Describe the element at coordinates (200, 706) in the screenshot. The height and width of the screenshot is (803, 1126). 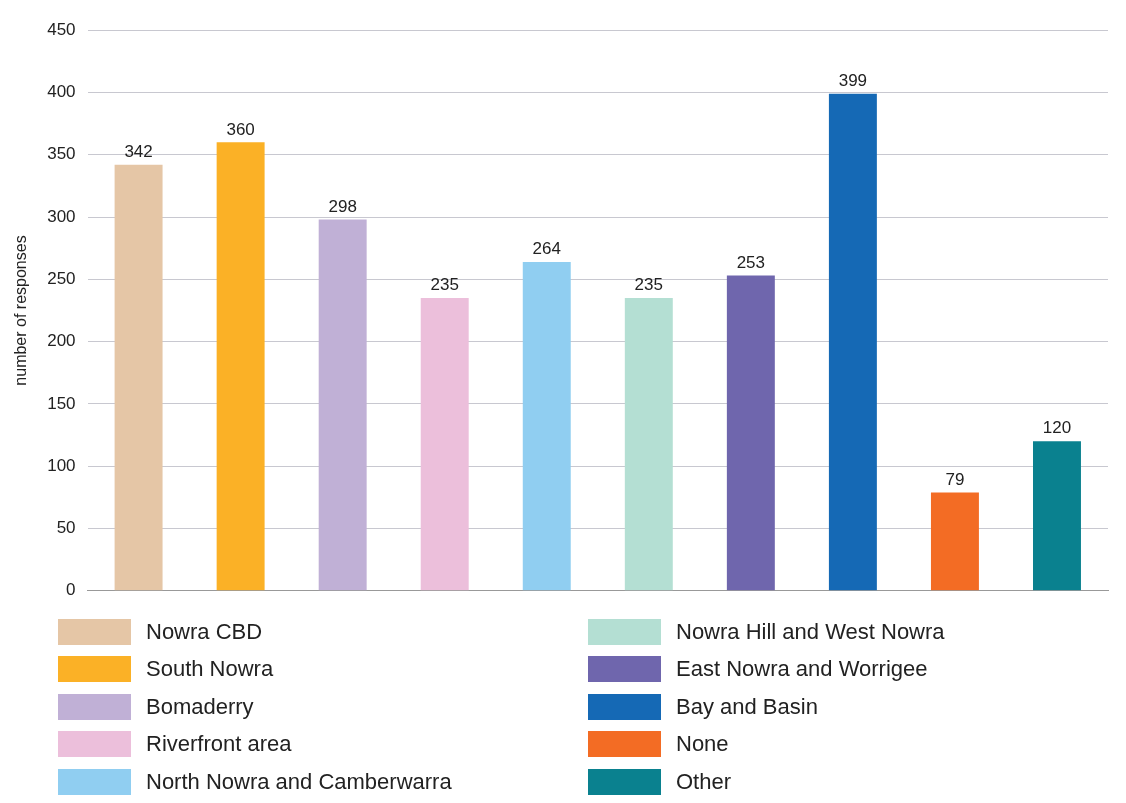
I see `legend-label: Bomaderry` at that location.